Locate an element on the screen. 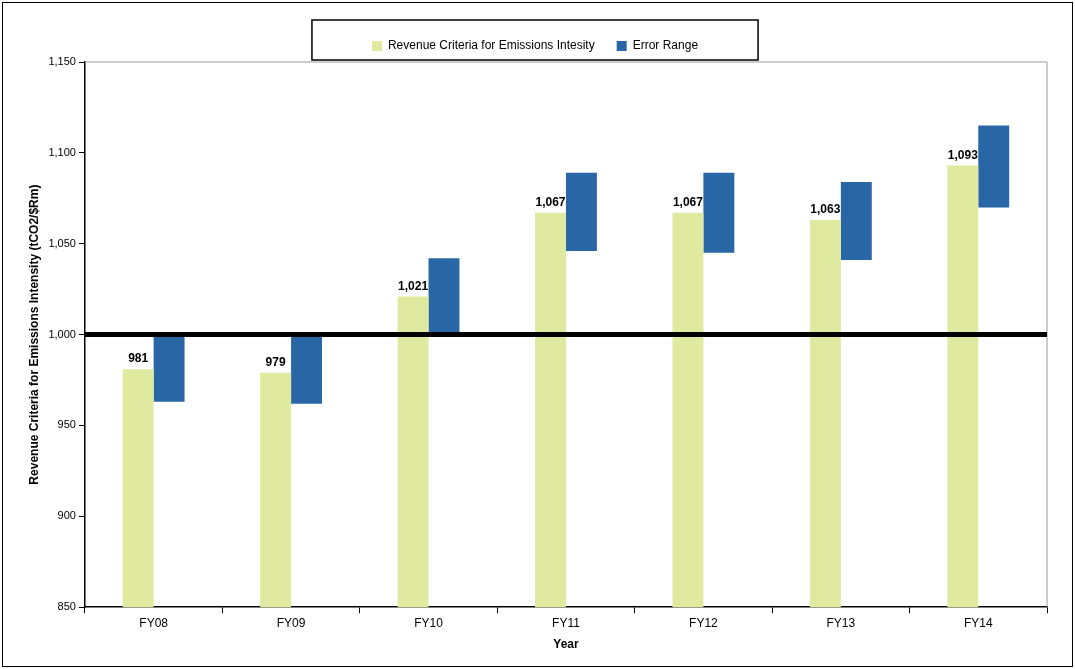  data-label: 981 is located at coordinates (138, 358).